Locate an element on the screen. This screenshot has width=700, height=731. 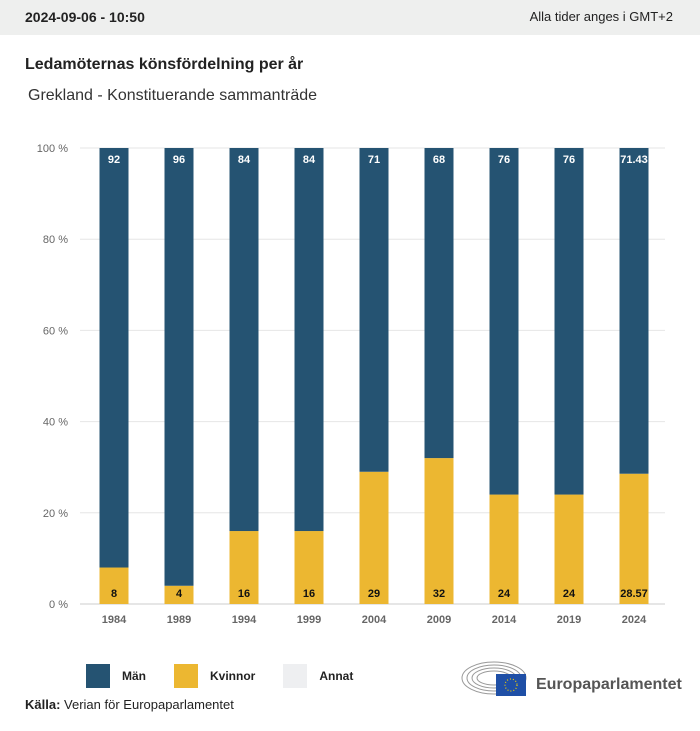
y-tick-label: 80 % is located at coordinates (55, 240).